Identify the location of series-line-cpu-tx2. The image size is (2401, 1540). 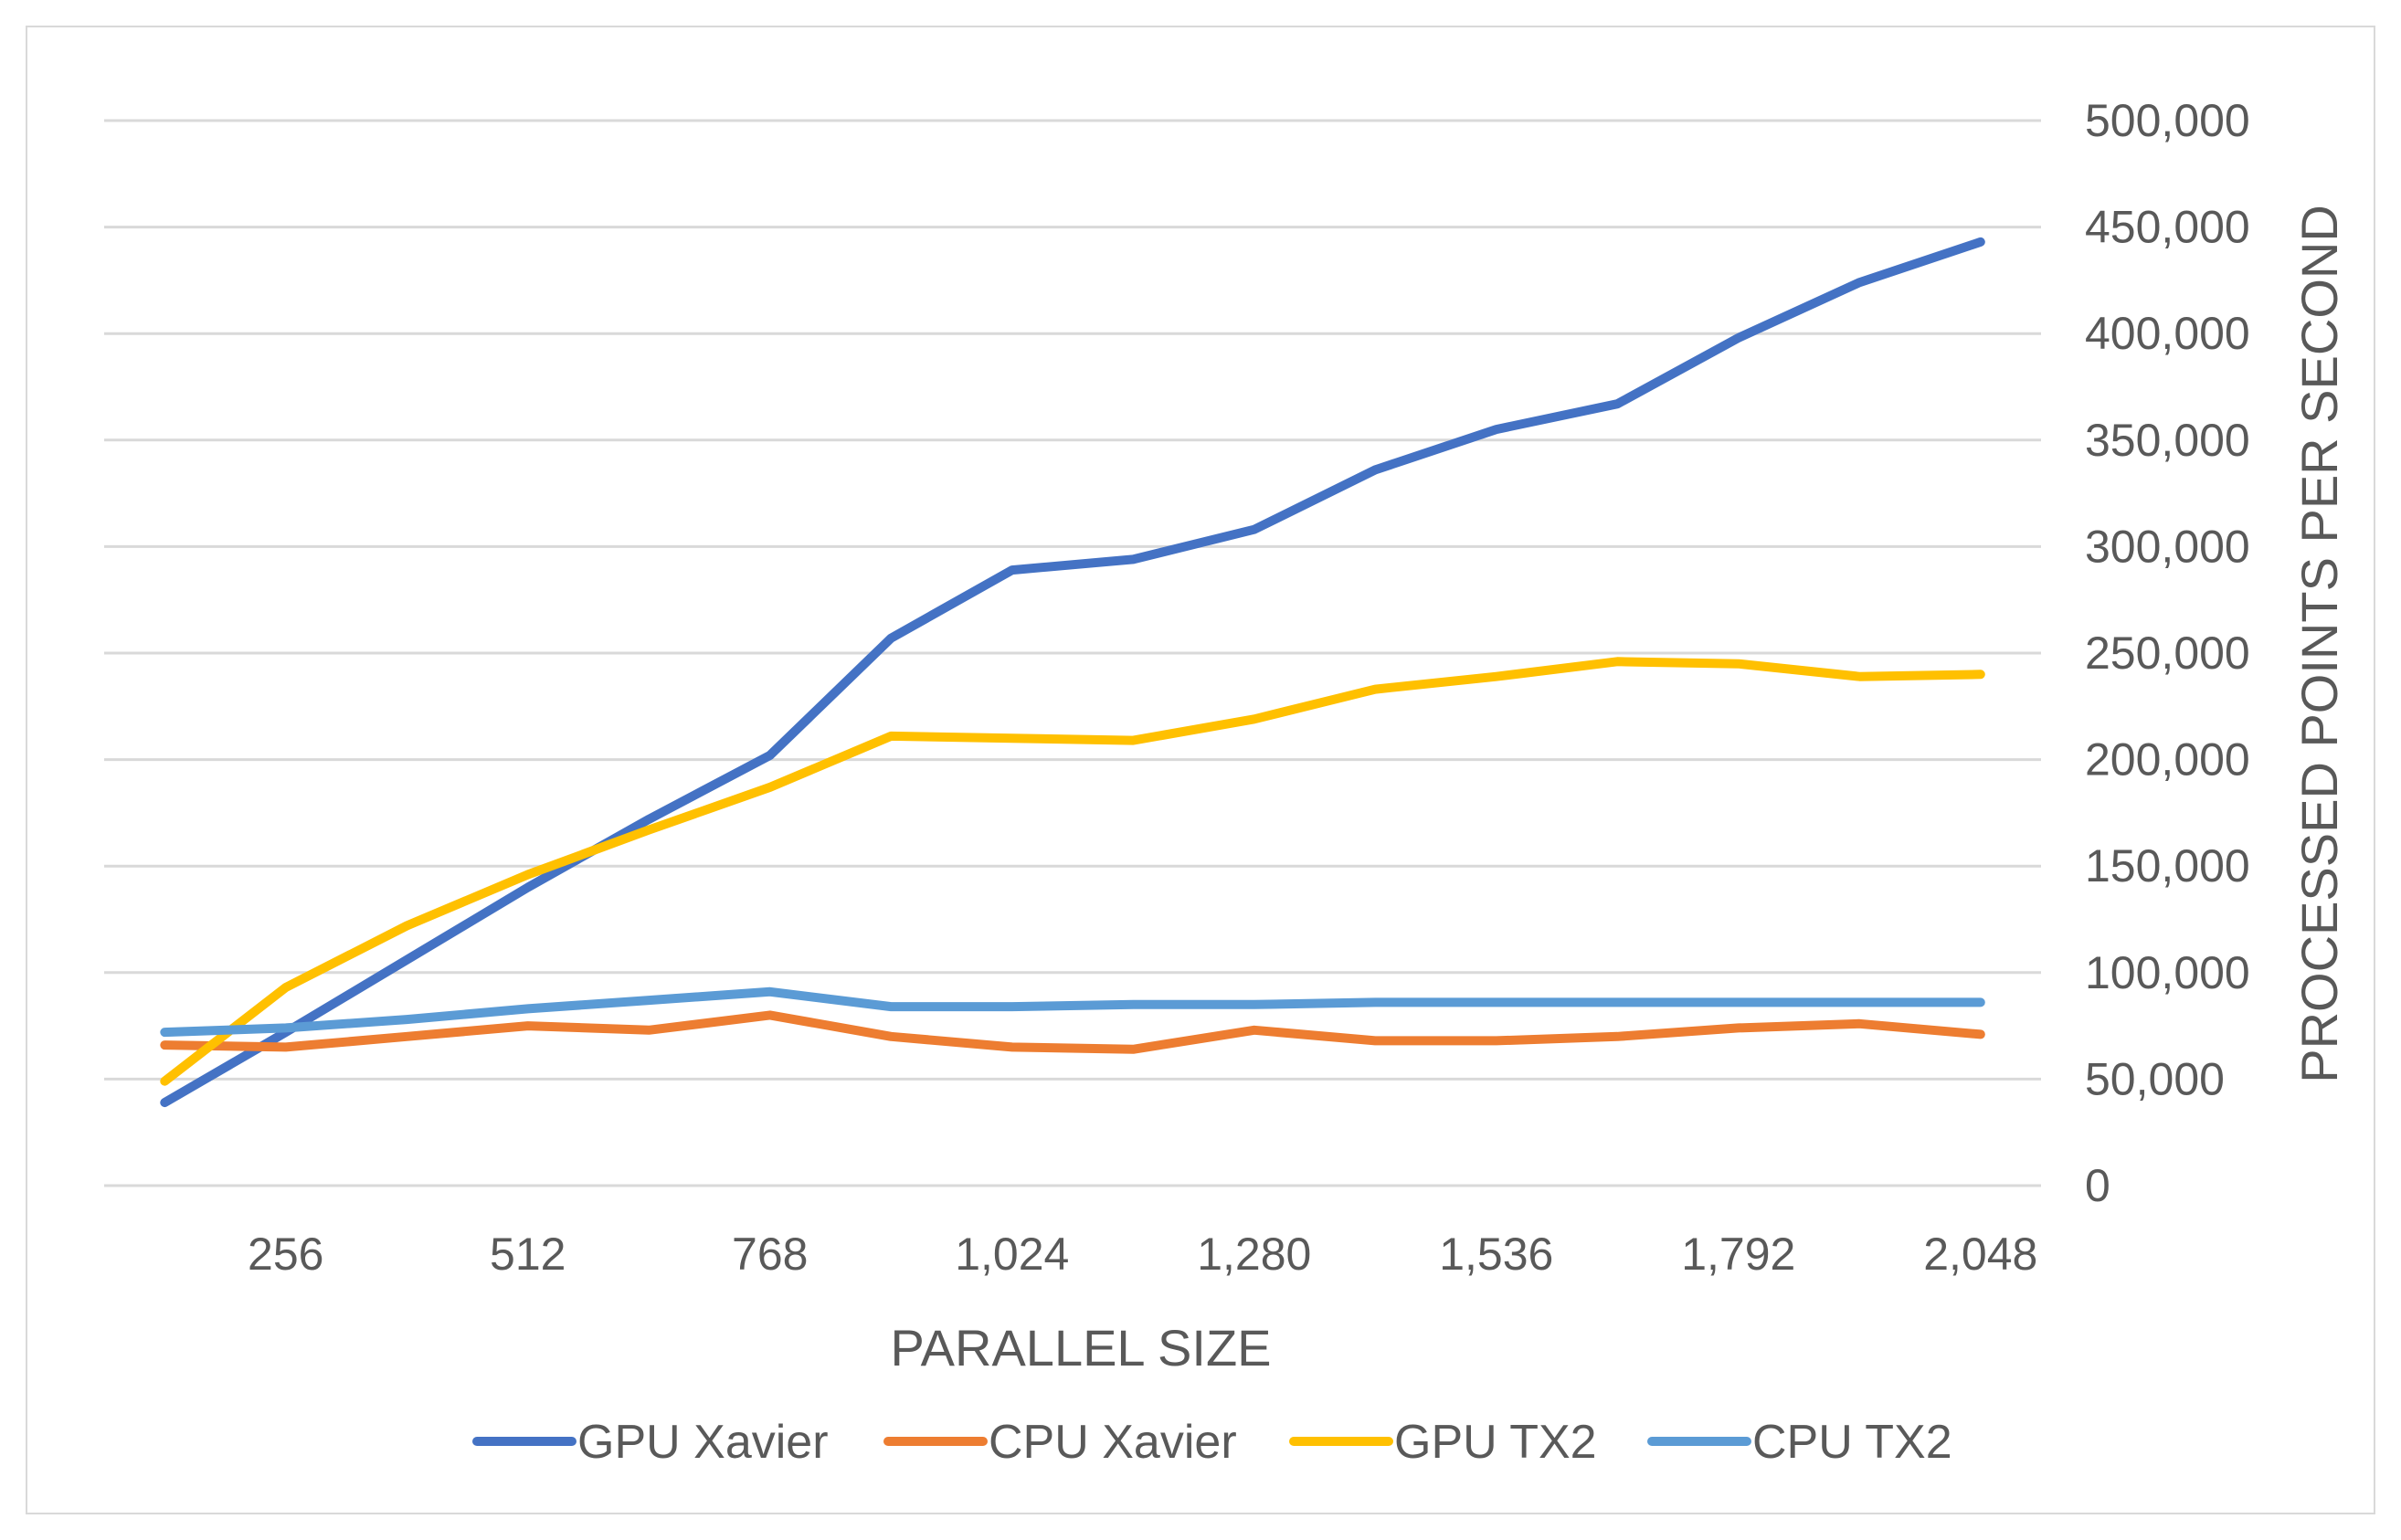
(1072, 1012).